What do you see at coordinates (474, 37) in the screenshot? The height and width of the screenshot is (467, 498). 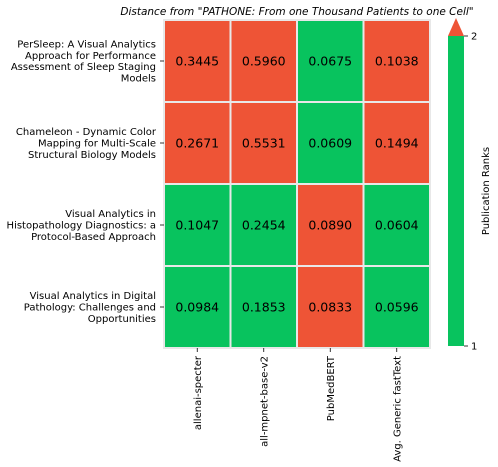 I see `colorbar-tick-label: 2` at bounding box center [474, 37].